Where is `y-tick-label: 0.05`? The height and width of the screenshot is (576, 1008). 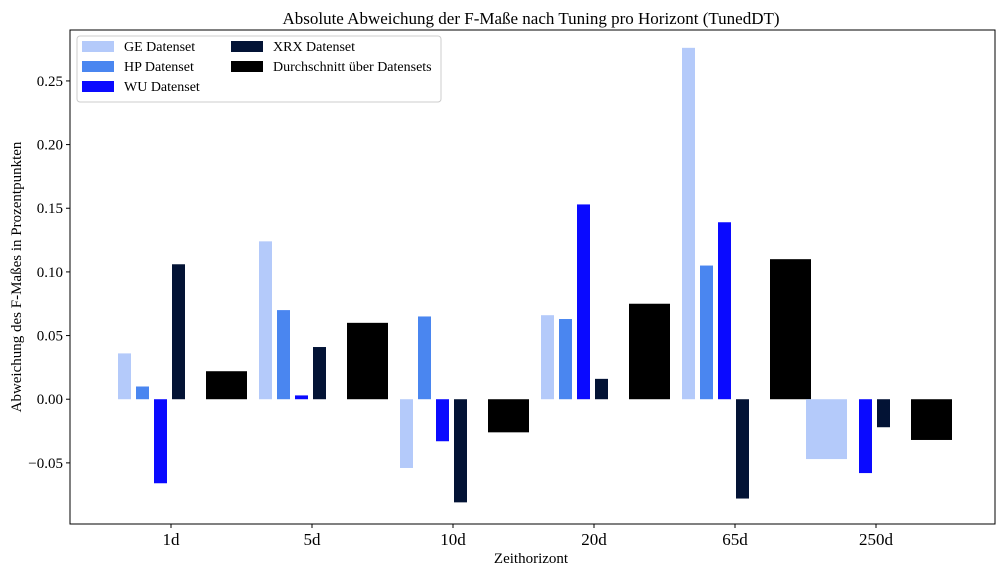 y-tick-label: 0.05 is located at coordinates (50, 337).